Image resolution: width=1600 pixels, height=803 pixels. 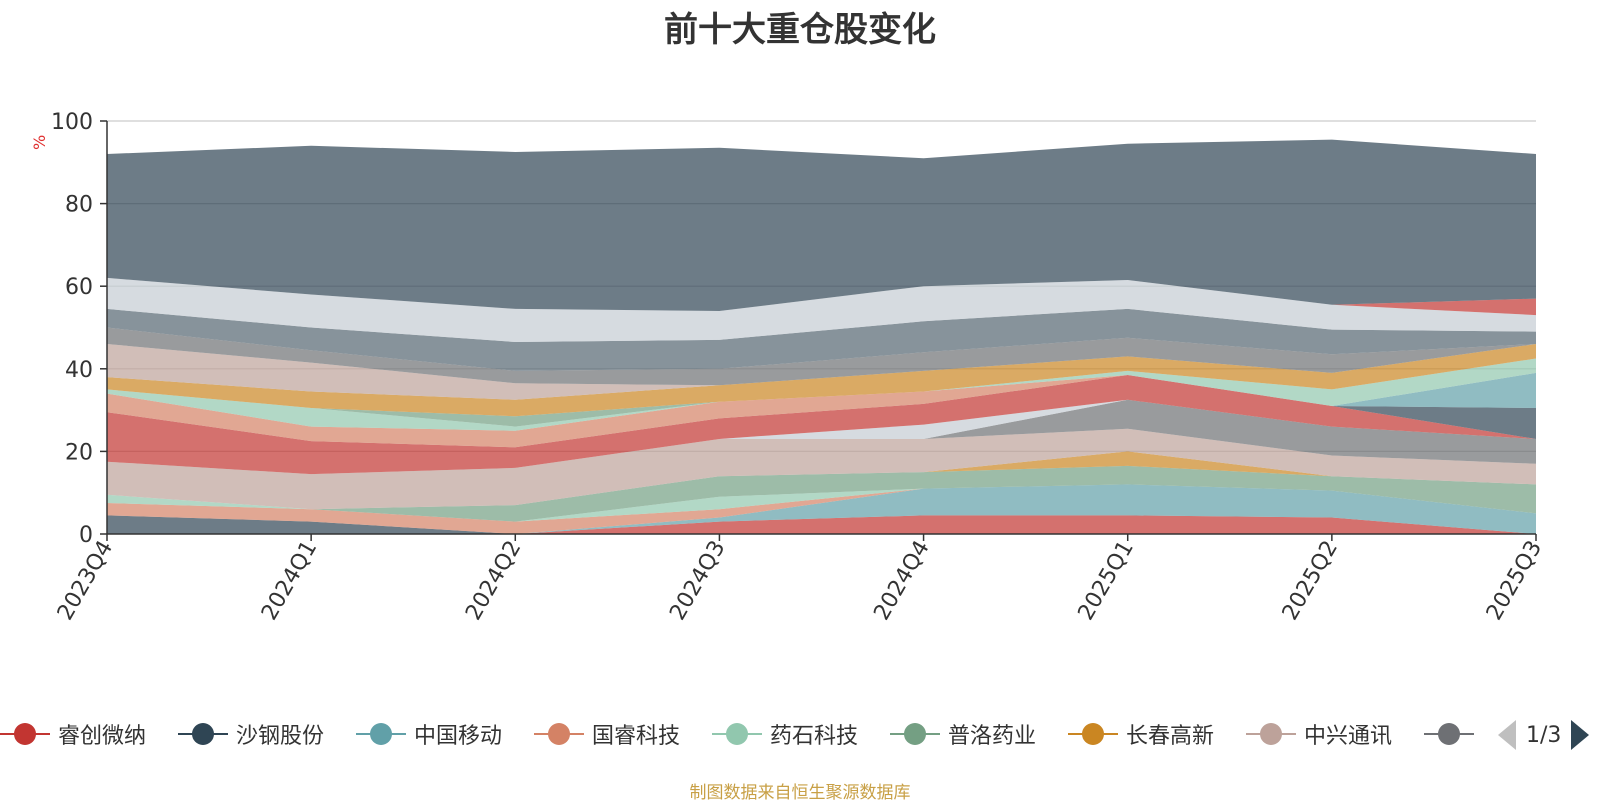 What do you see at coordinates (992, 736) in the screenshot?
I see `legend-label: 普洛药业` at bounding box center [992, 736].